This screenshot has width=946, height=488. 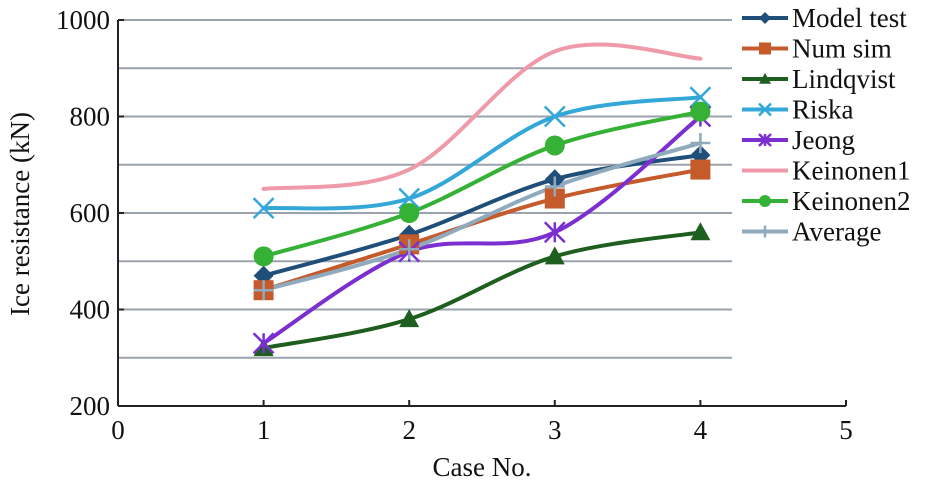 I want to click on x-tick-label: 4, so click(x=701, y=430).